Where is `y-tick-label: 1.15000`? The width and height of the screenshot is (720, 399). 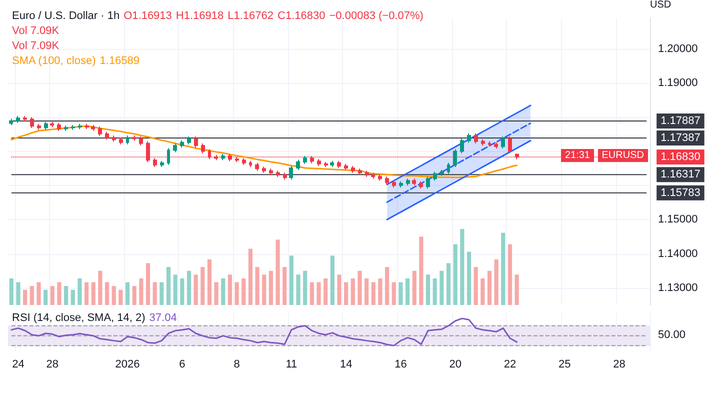
y-tick-label: 1.15000 is located at coordinates (678, 220).